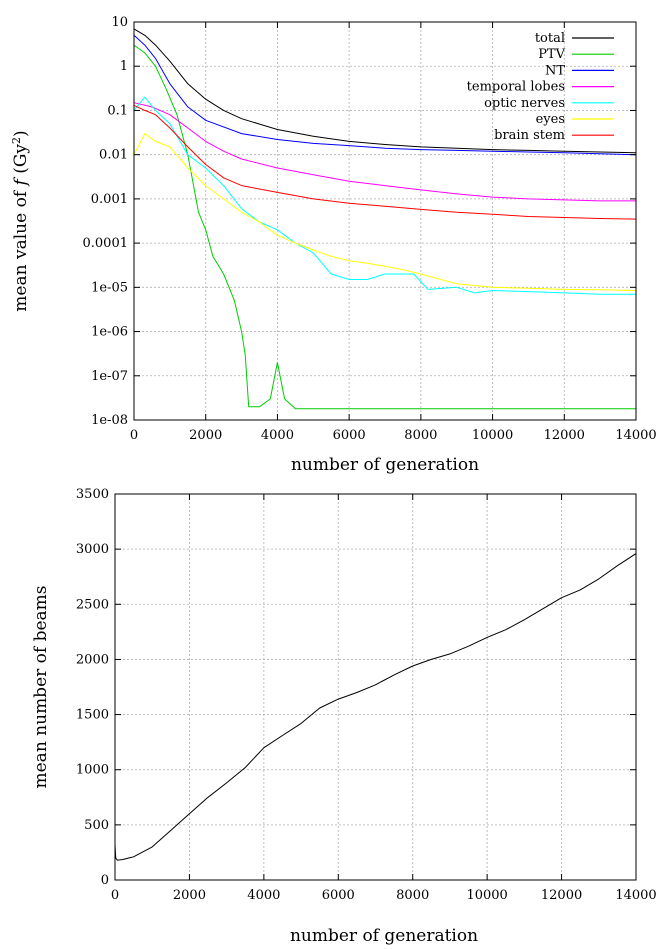  I want to click on legend-label: optic nerves, so click(524, 103).